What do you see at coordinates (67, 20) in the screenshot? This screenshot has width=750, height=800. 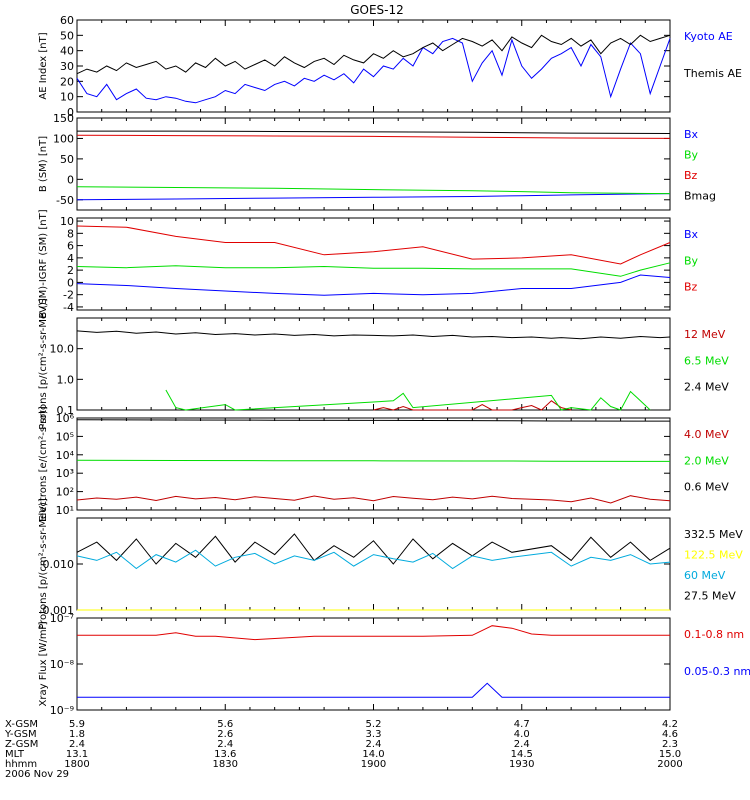 I see `y-tick-label: 60` at bounding box center [67, 20].